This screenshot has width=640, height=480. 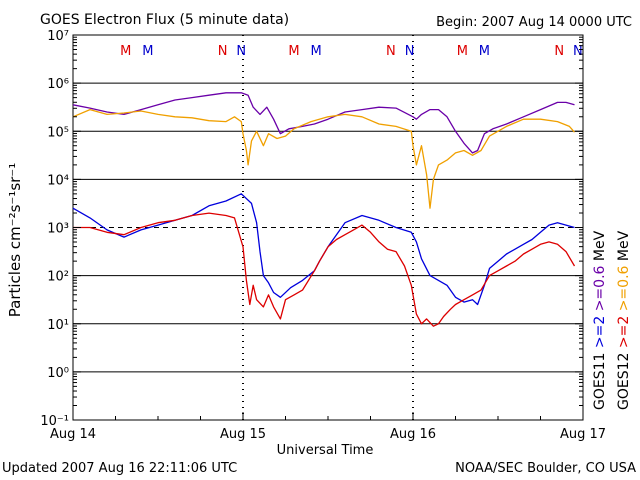 I want to click on legend-goes11: GOES11 >=2 >=0.6 MeV, so click(x=600, y=320).